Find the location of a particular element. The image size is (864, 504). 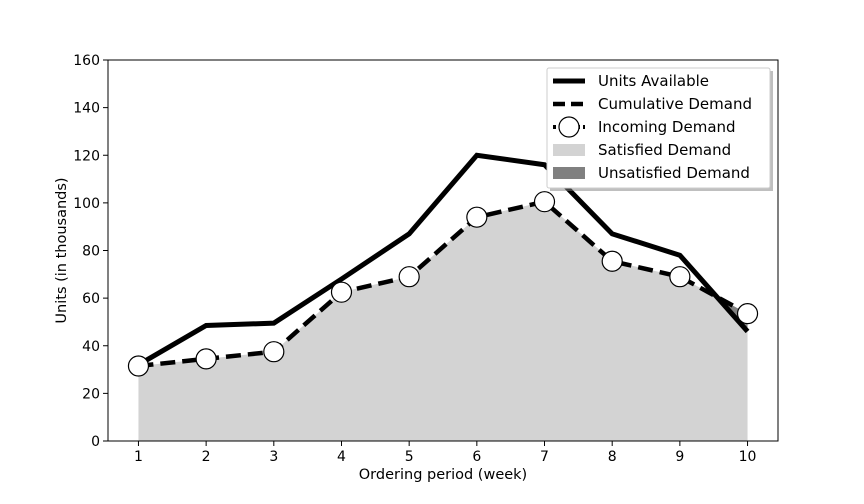

x-tick-label: 10 is located at coordinates (748, 457).